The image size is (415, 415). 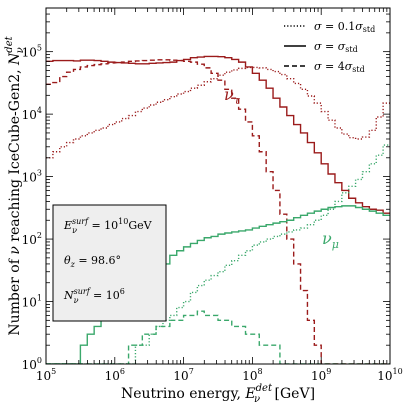 I want to click on info-box-frame, so click(x=109, y=263).